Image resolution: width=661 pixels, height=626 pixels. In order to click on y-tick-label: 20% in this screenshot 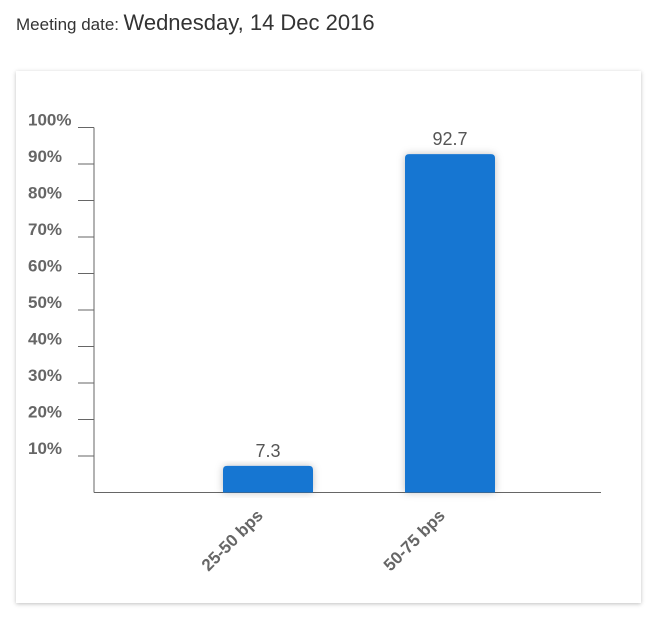, I will do `click(45, 412)`.